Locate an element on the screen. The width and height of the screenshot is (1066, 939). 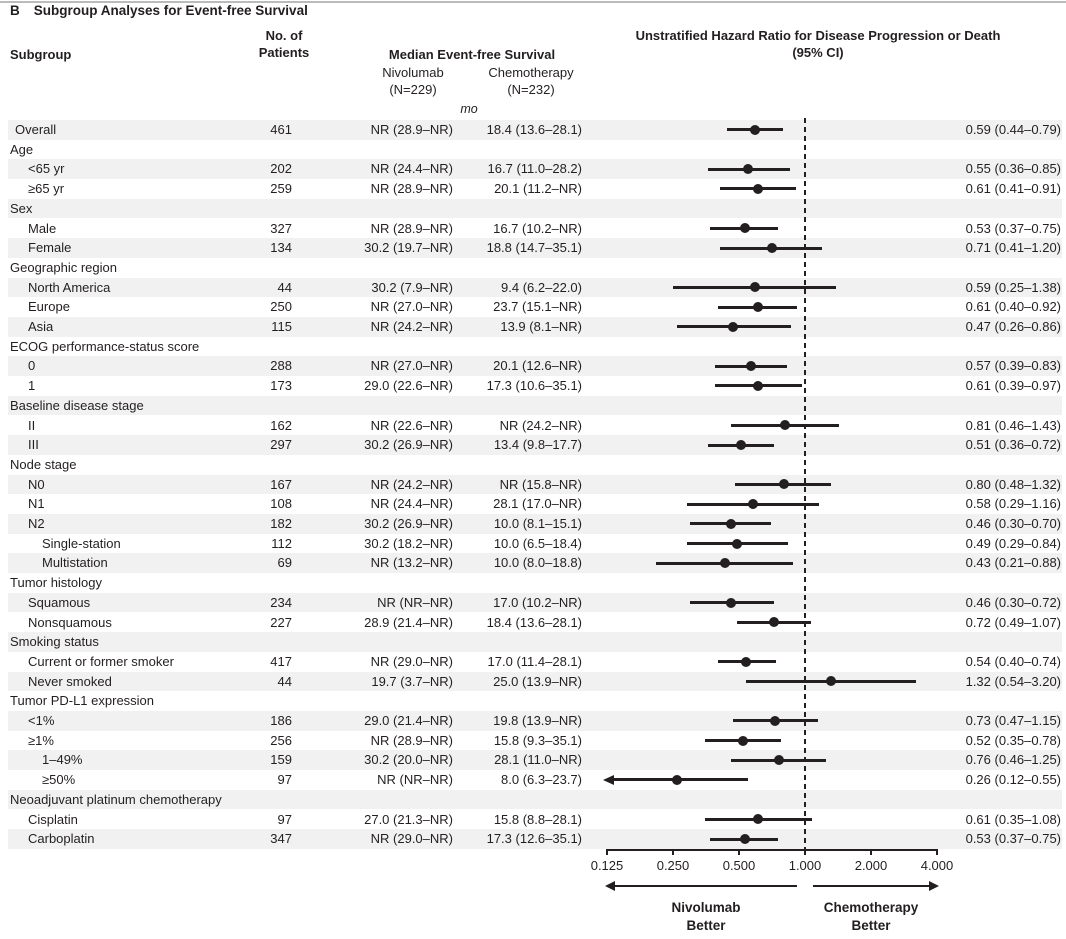
hazard-ratio-value: 0.76 (0.46–1.25) is located at coordinates (1013, 760).